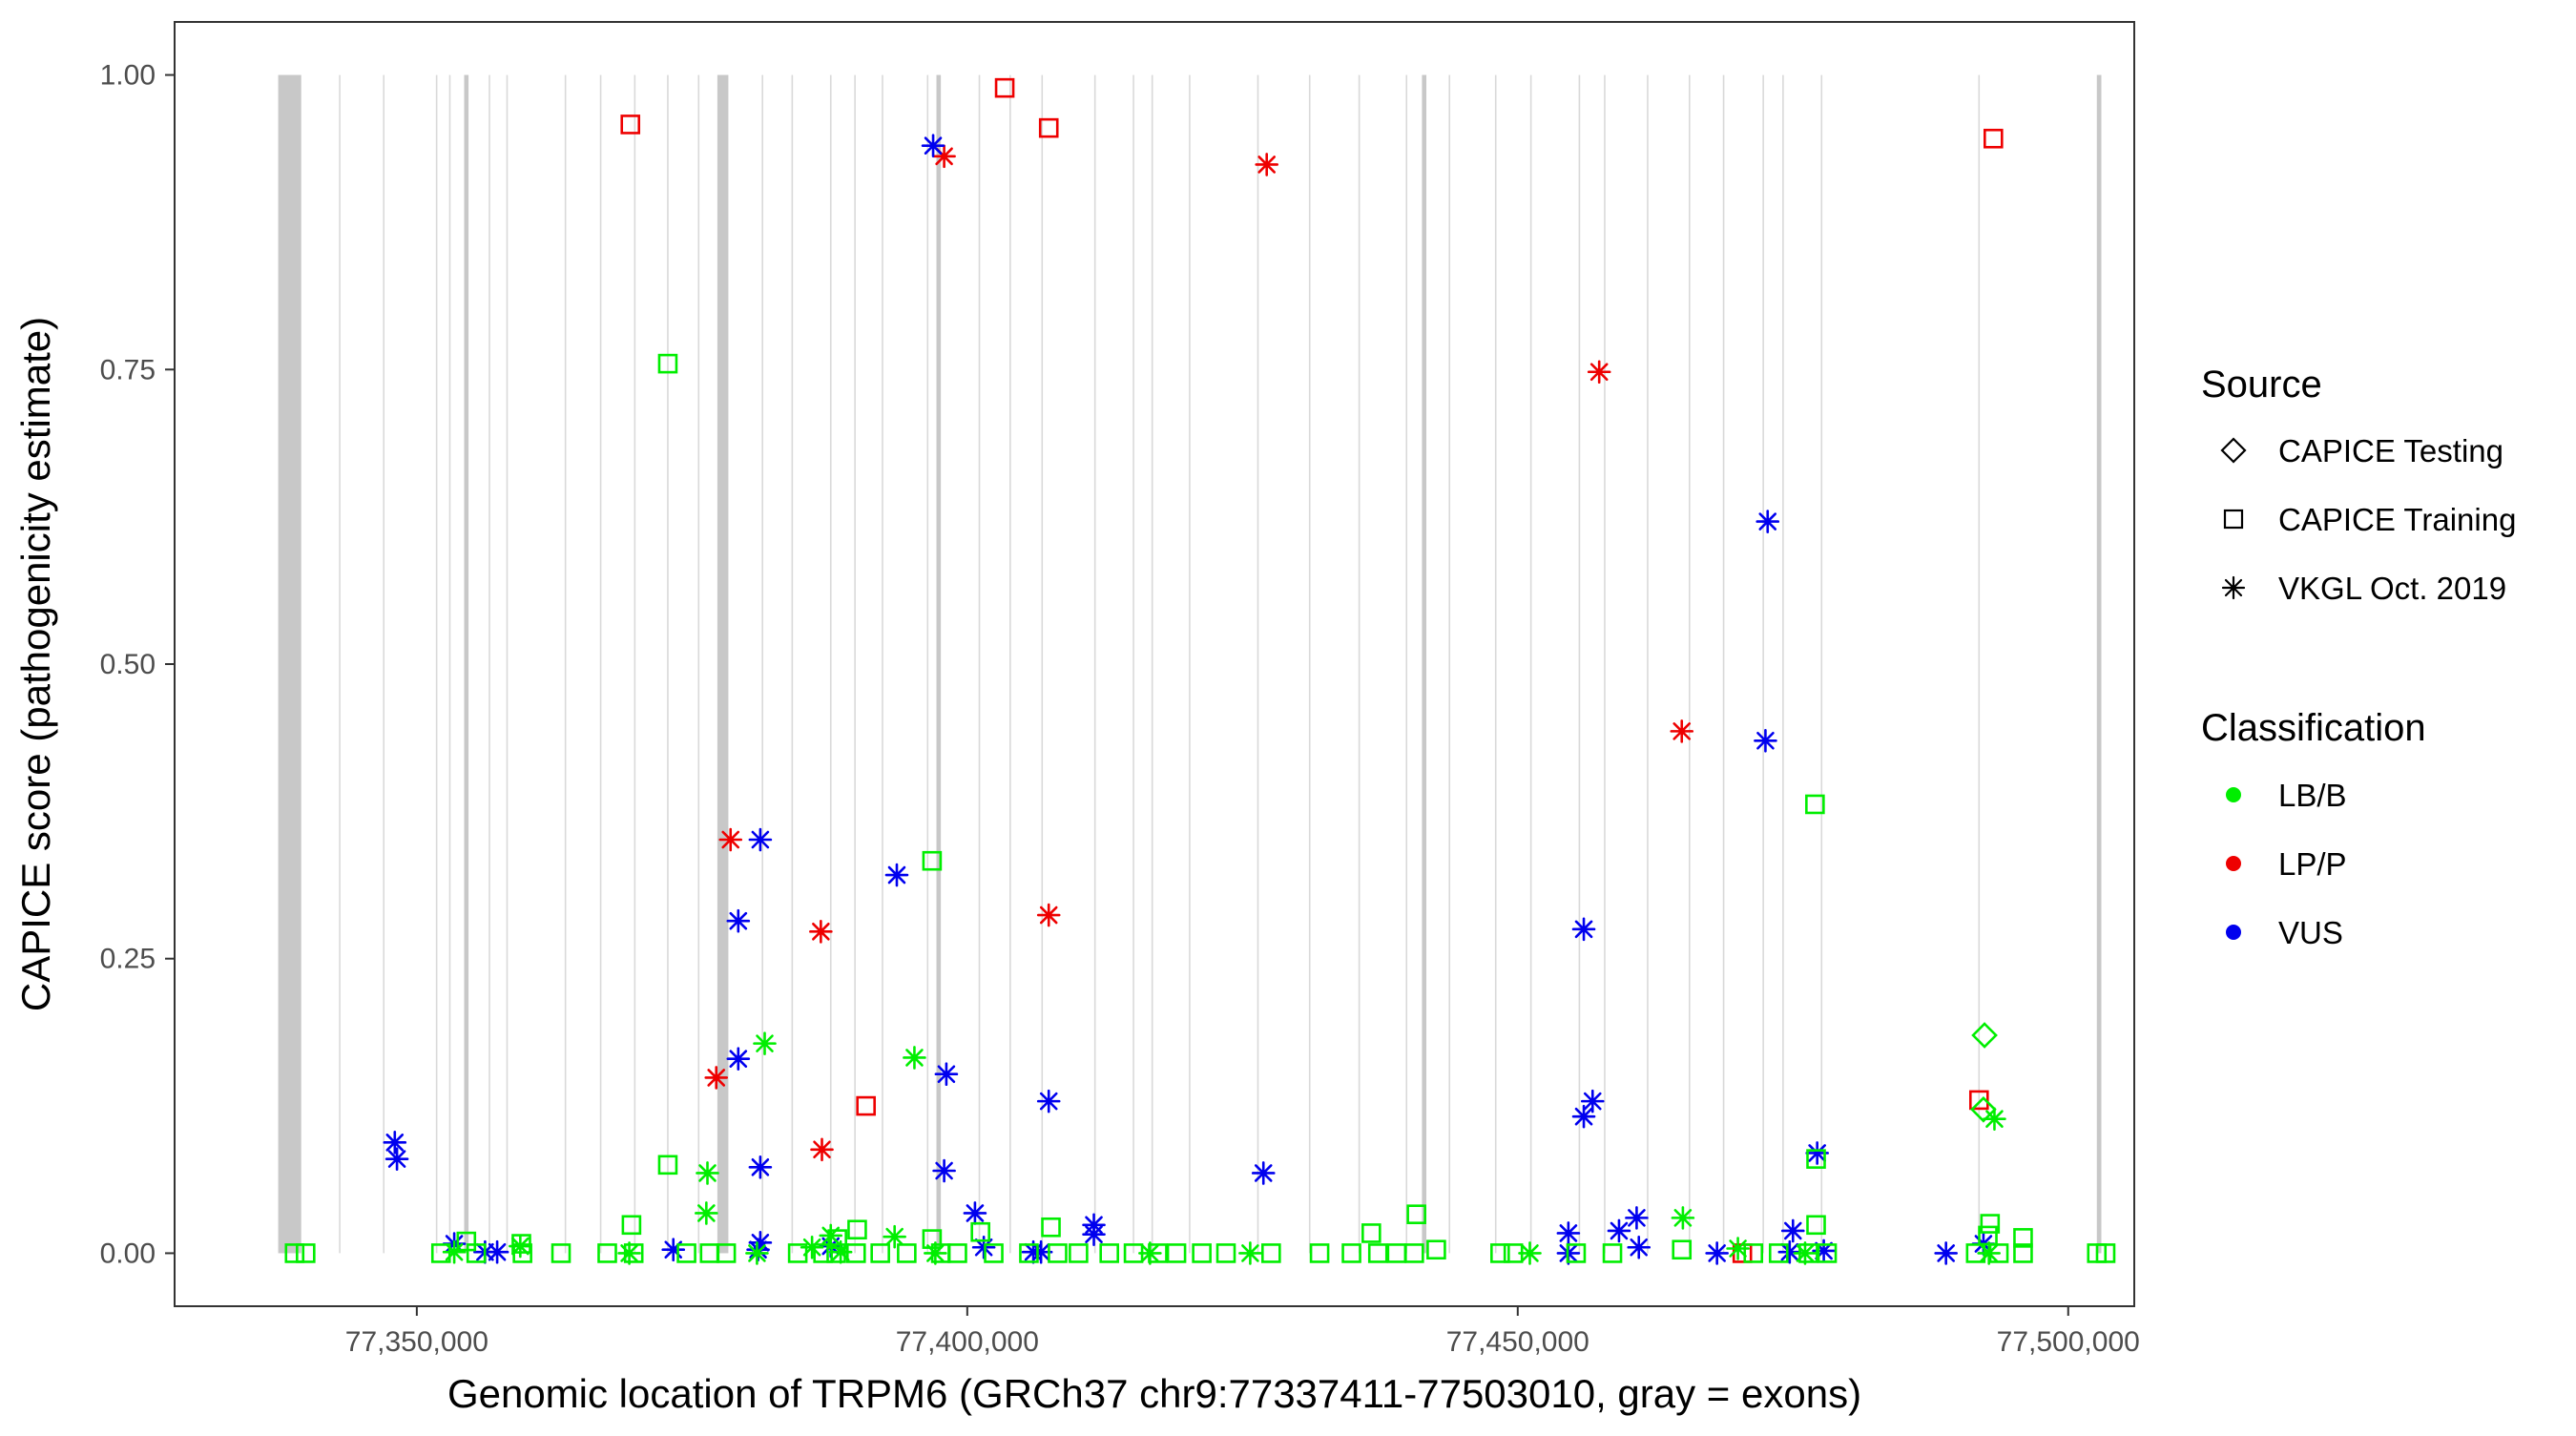 The image size is (2576, 1436). Describe the element at coordinates (2261, 385) in the screenshot. I see `legend-source-title: Source` at that location.